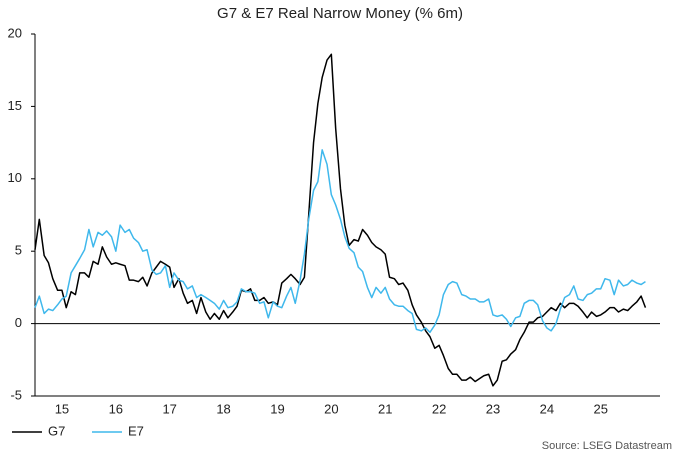 The width and height of the screenshot is (680, 455). I want to click on x-tick-label: 17, so click(169, 408).